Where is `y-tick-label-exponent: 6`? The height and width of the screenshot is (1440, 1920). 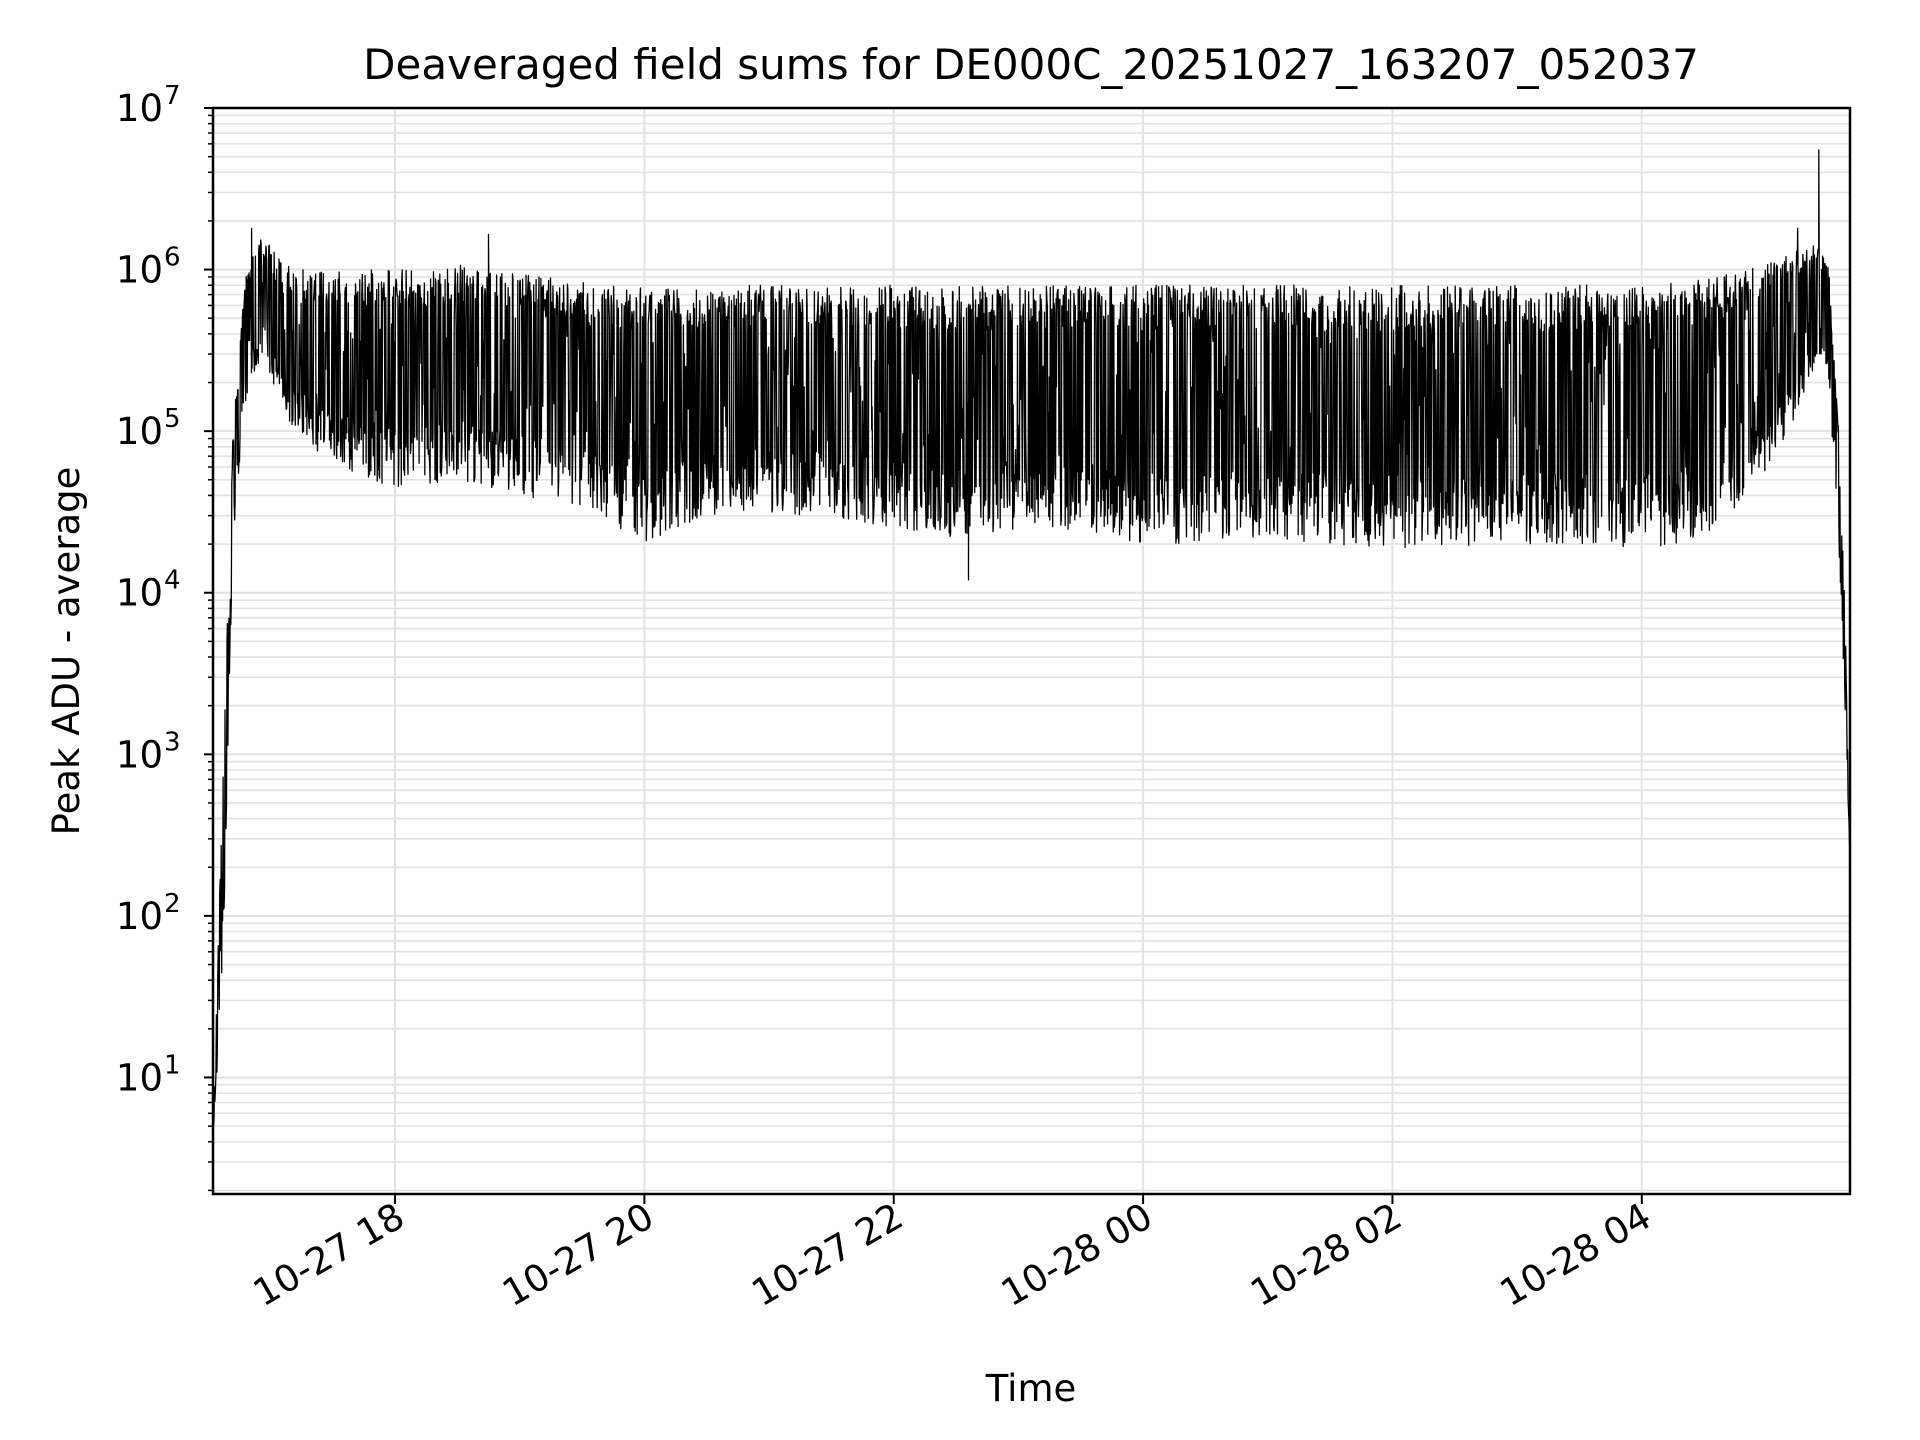 y-tick-label-exponent: 6 is located at coordinates (172, 258).